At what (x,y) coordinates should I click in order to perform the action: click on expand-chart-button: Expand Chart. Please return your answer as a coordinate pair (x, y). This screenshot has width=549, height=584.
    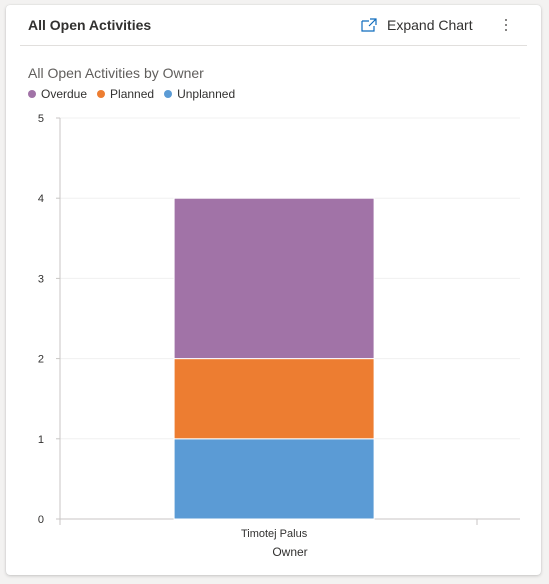
    Looking at the image, I should click on (417, 25).